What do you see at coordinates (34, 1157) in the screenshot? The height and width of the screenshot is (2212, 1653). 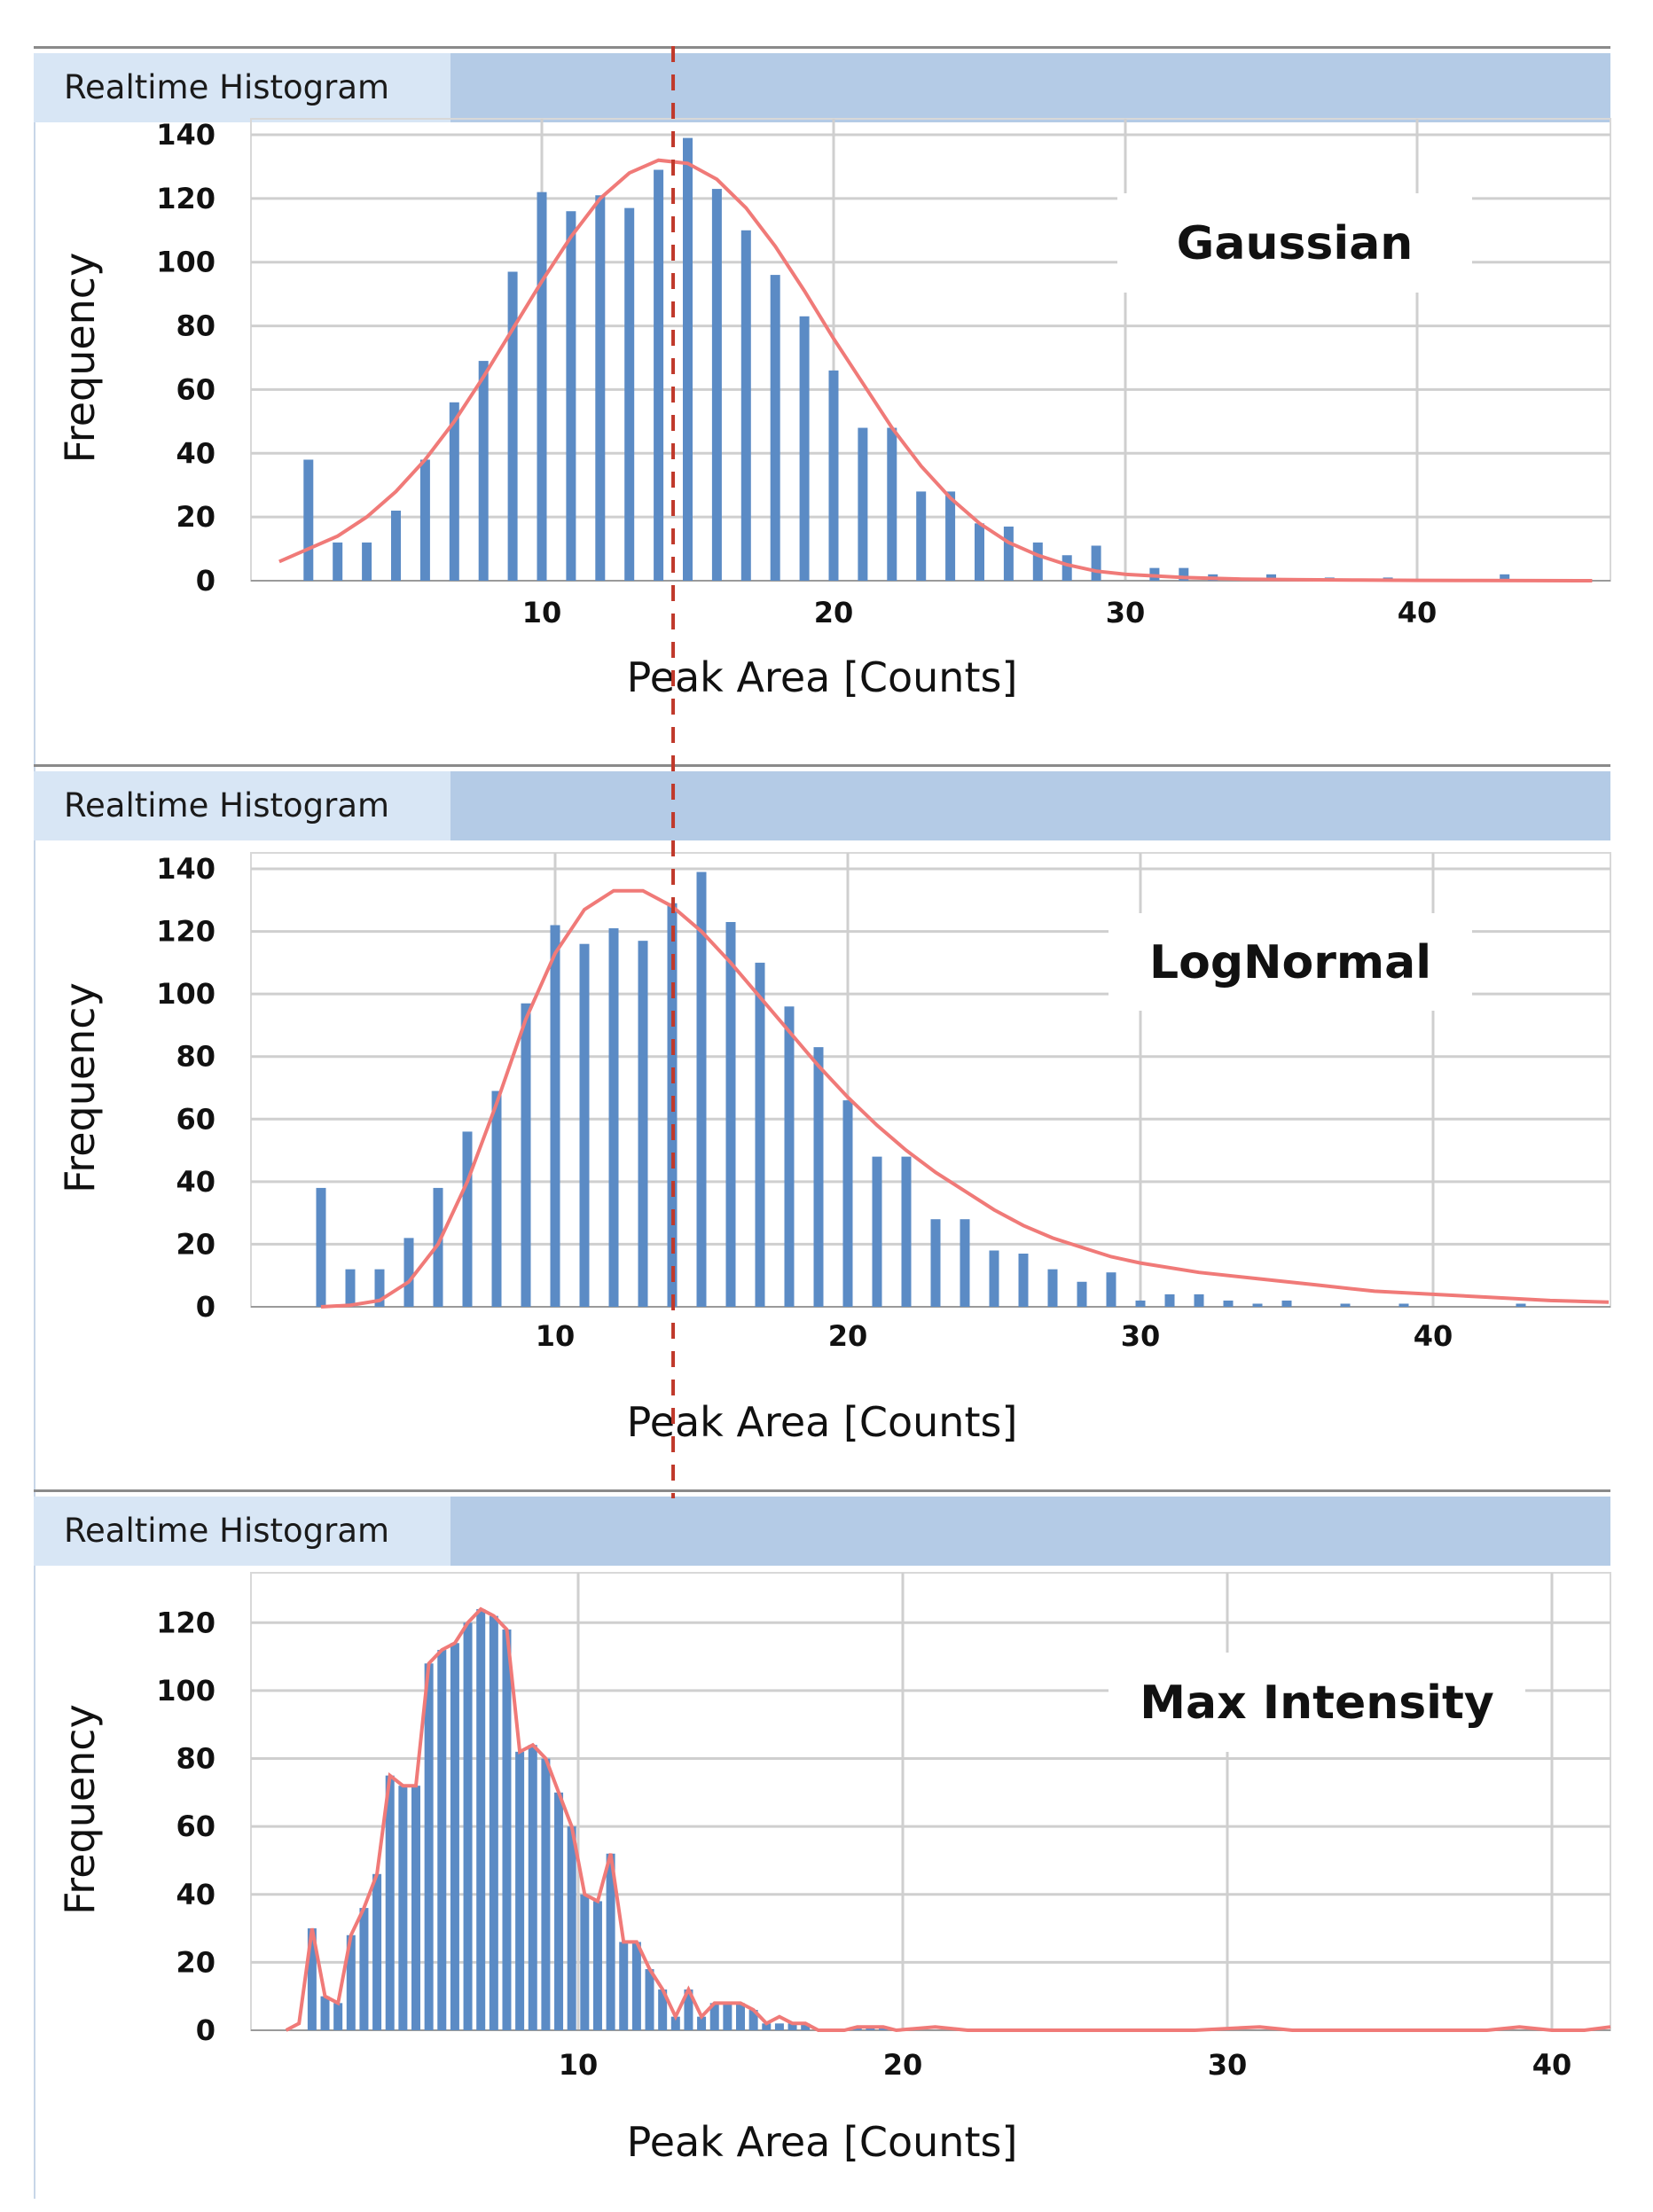 I see `left-border-line` at bounding box center [34, 1157].